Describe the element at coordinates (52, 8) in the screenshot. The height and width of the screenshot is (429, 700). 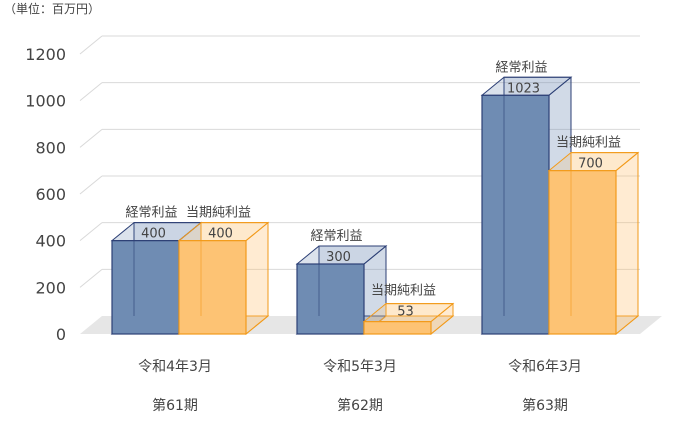
I see `unit-label: （単位：百万円）` at that location.